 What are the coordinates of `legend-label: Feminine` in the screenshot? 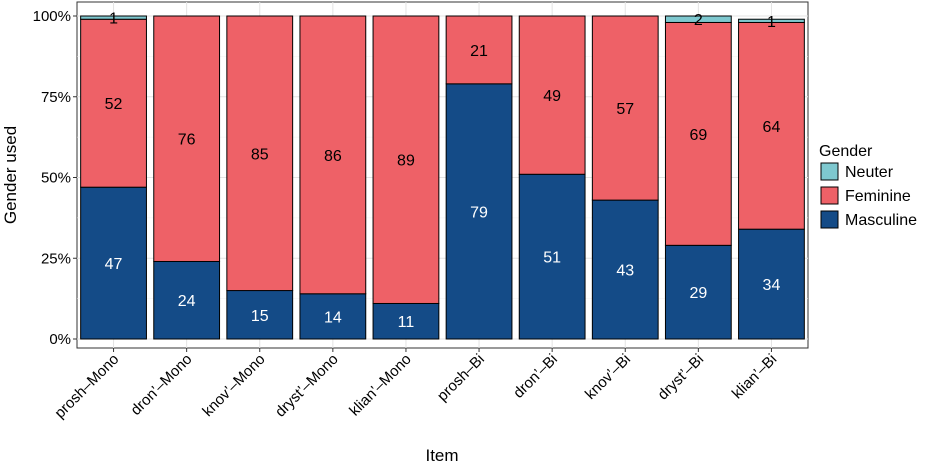 It's located at (878, 196).